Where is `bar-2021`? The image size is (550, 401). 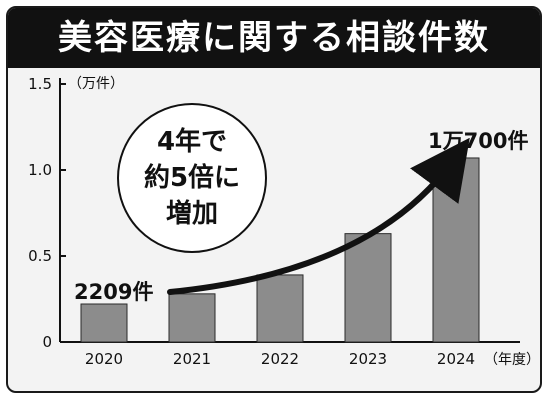
bar-2021 is located at coordinates (192, 318).